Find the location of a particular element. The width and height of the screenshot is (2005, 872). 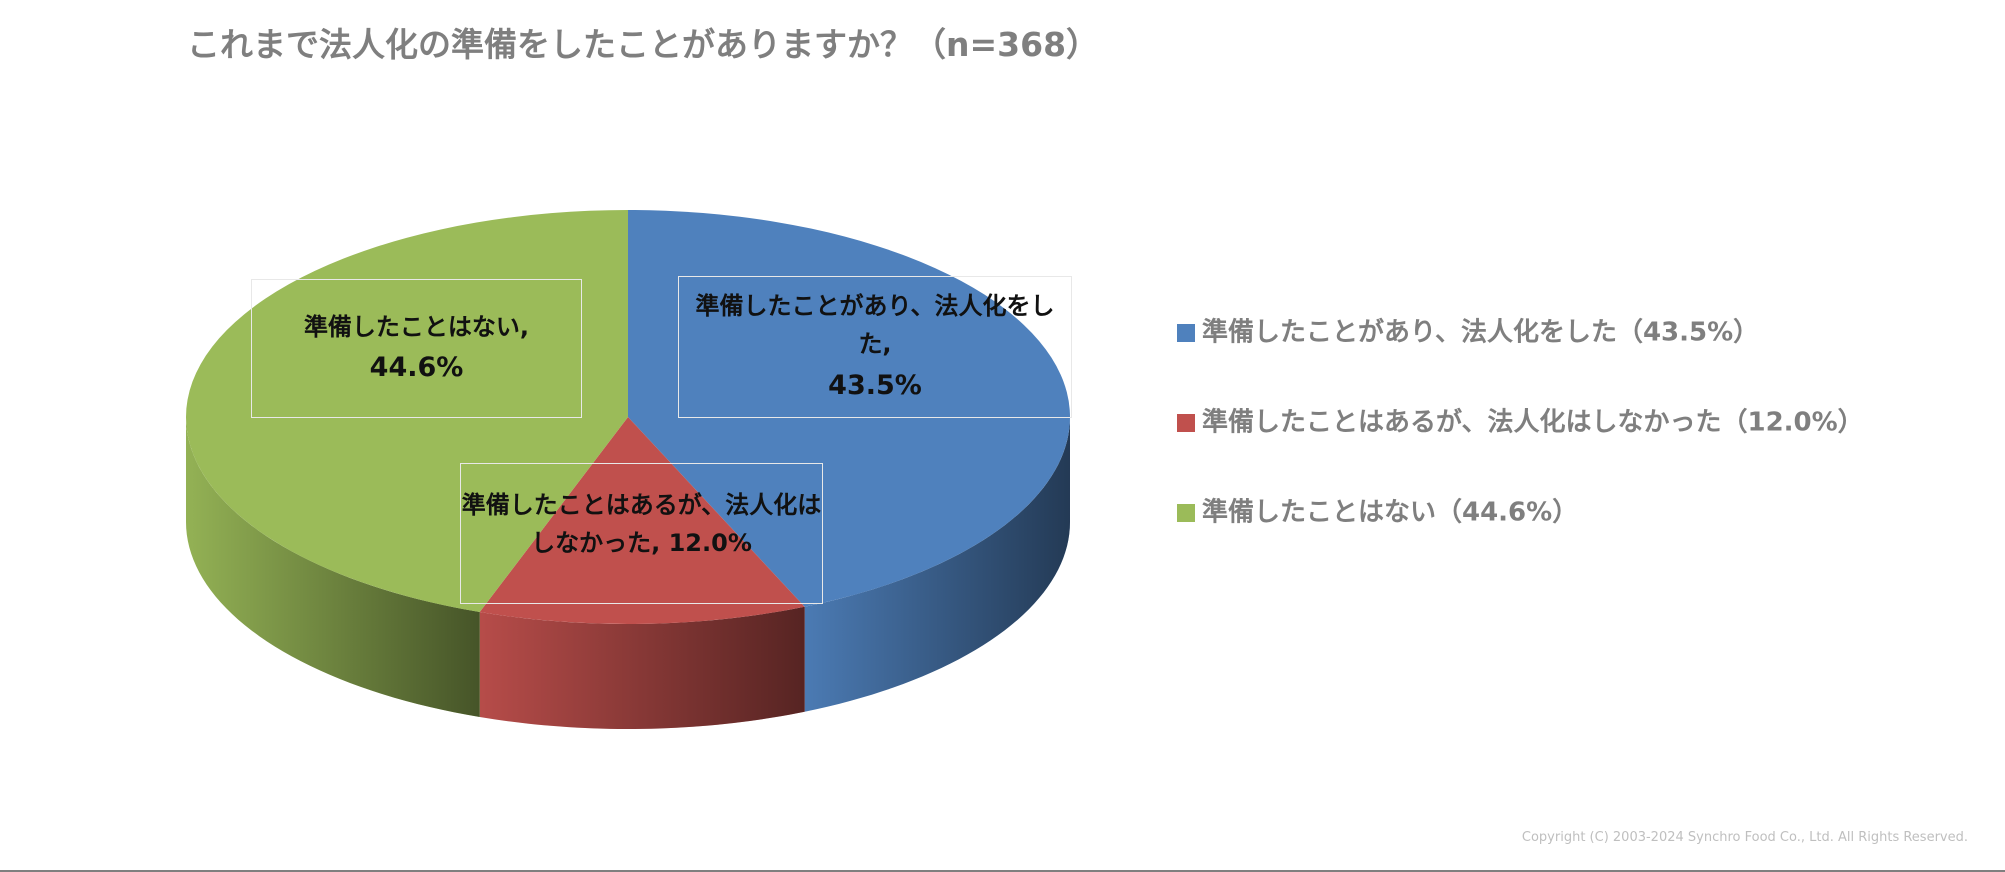

data-label: 準備したことがあり、法人化をした, 43.5% is located at coordinates (875, 347).